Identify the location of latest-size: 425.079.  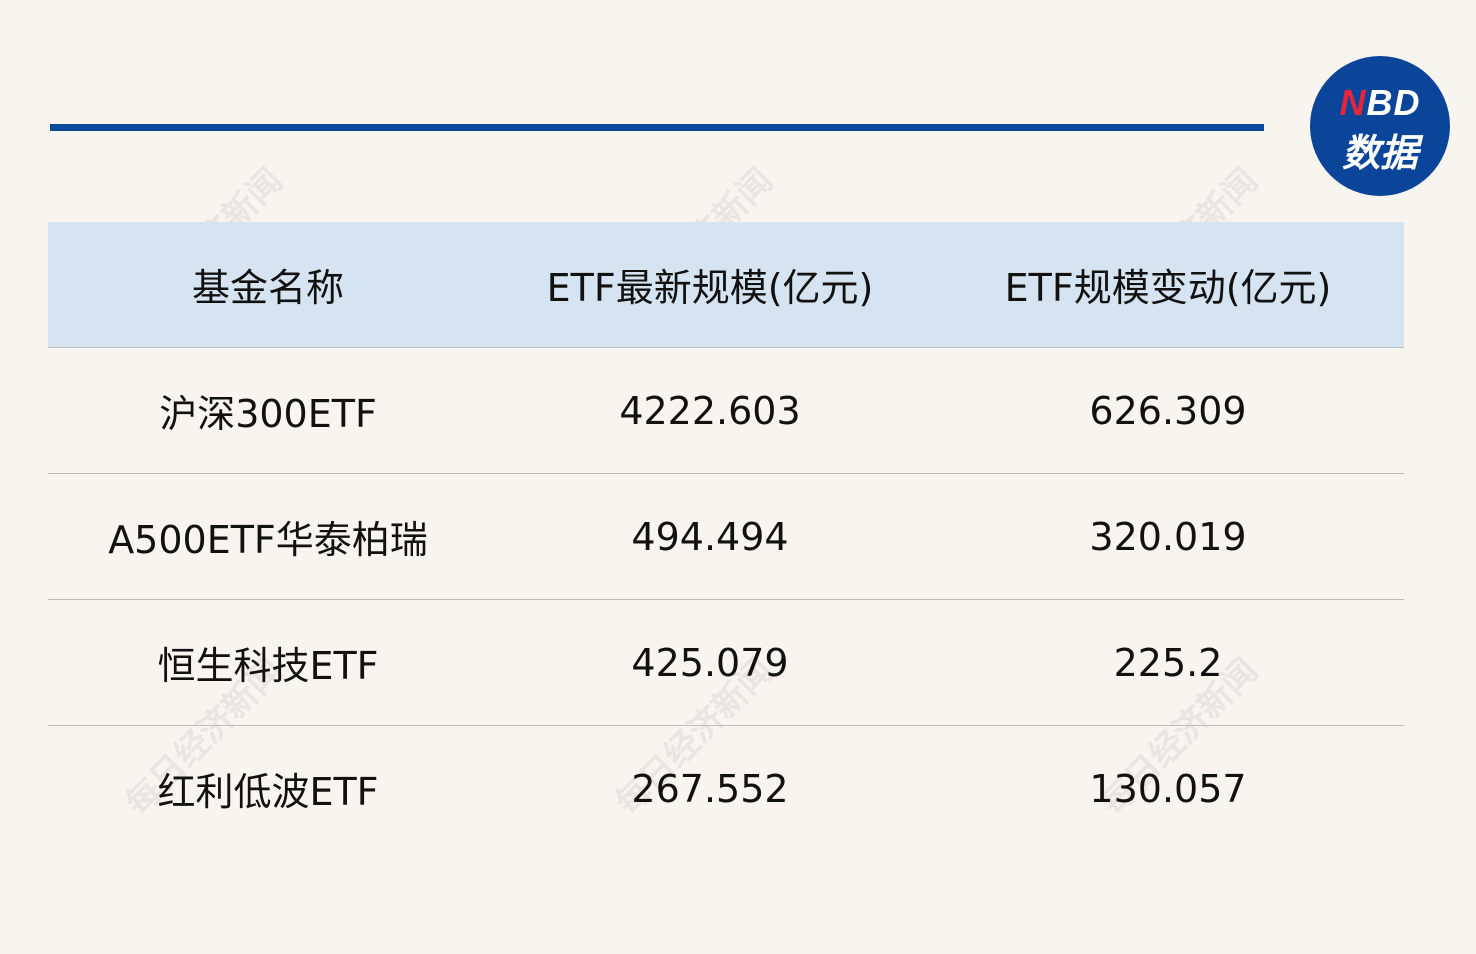
(710, 662).